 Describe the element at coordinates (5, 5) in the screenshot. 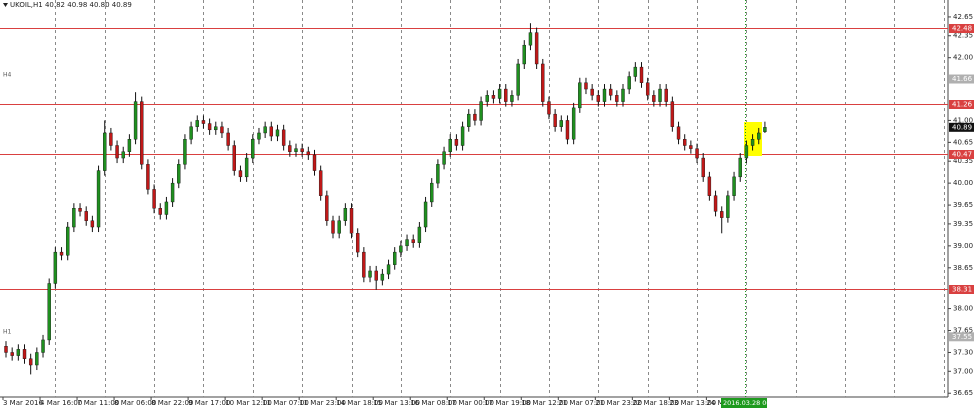

I see `title-arrow` at that location.